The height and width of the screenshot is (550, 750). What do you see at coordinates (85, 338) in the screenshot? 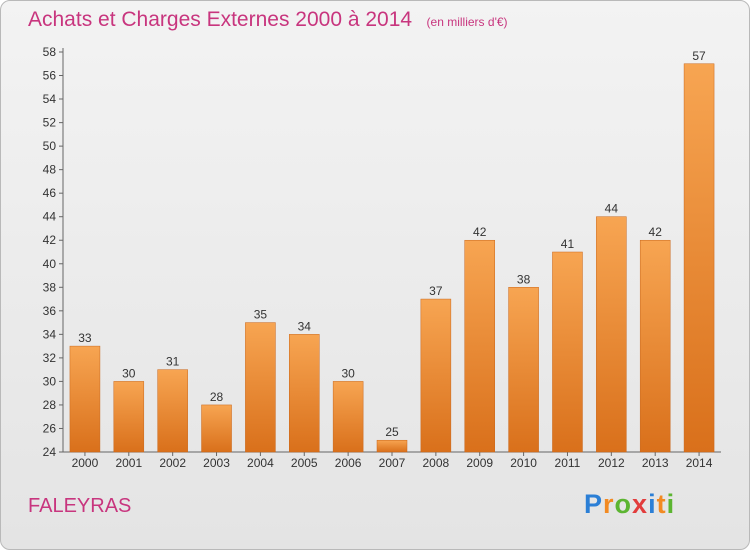
I see `data-label: 33` at bounding box center [85, 338].